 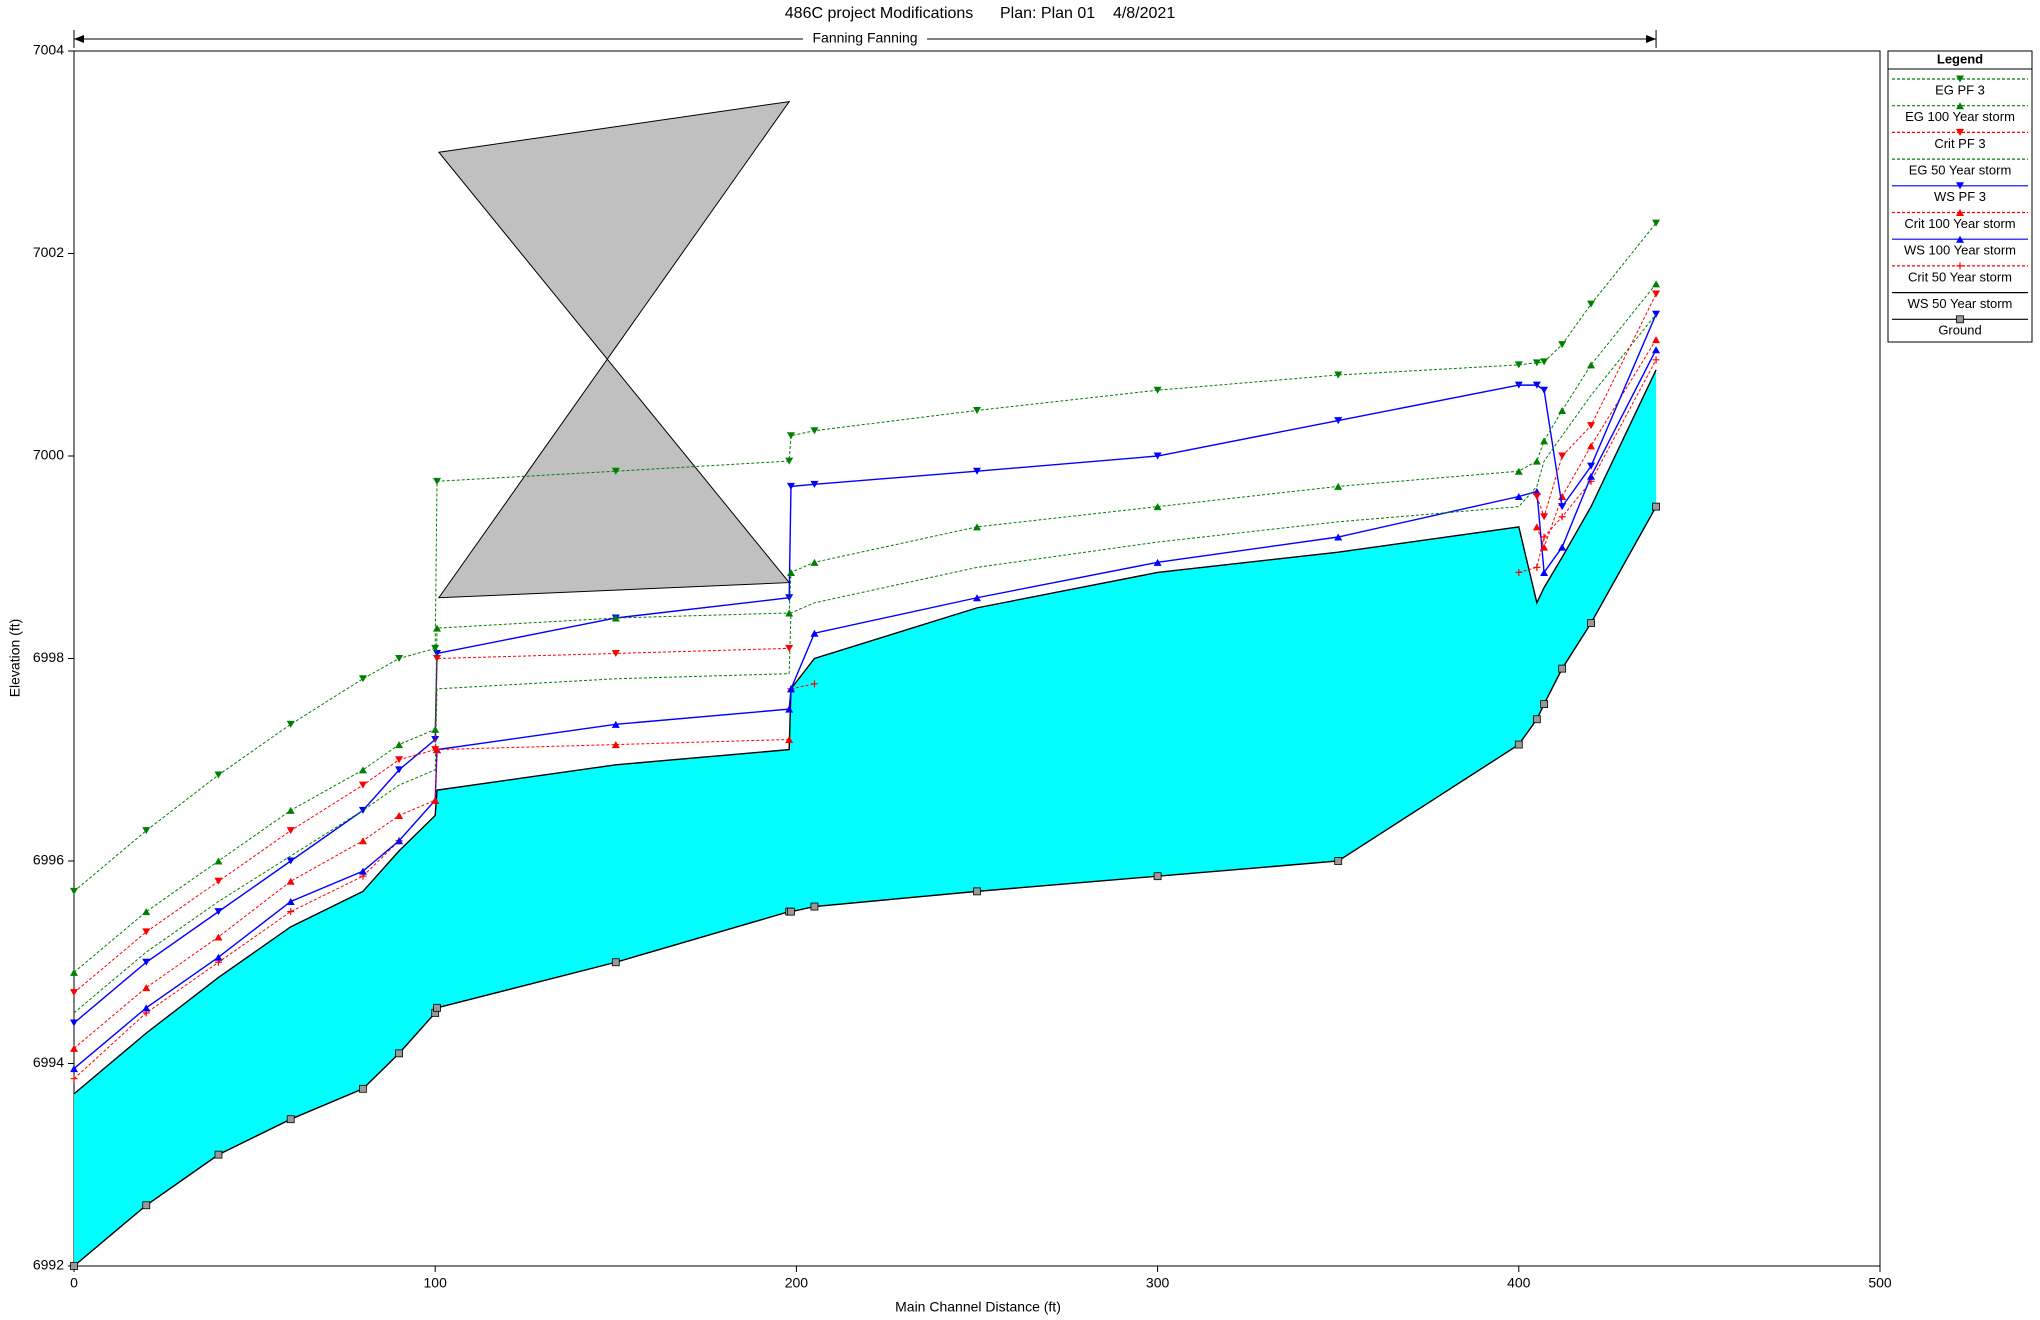 I want to click on x-axis-label: Main Channel Distance (ft), so click(x=978, y=1307).